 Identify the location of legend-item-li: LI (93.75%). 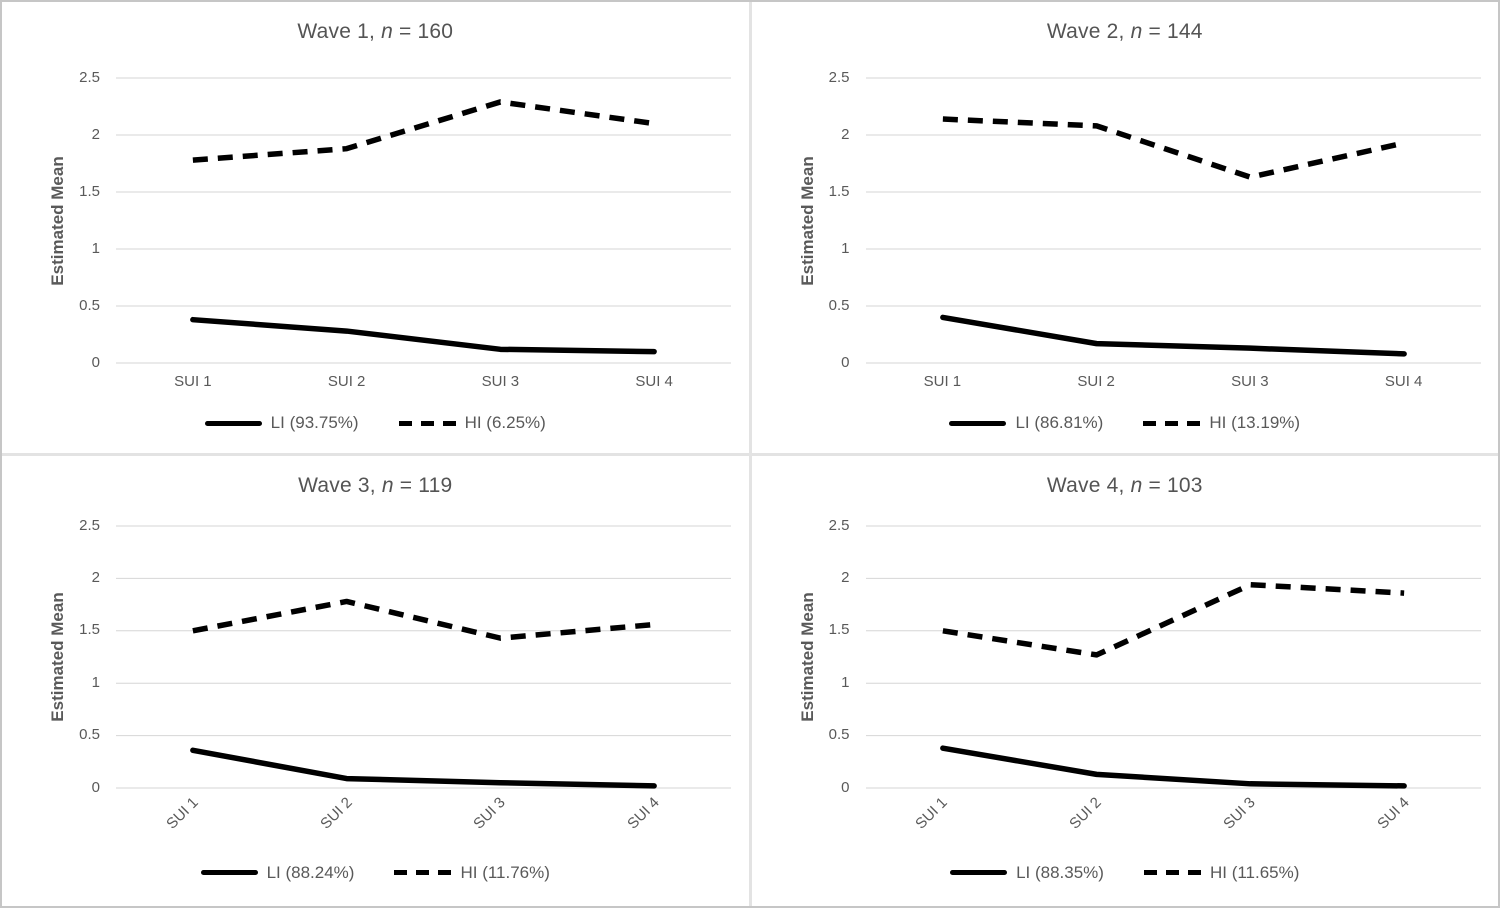
(281, 423).